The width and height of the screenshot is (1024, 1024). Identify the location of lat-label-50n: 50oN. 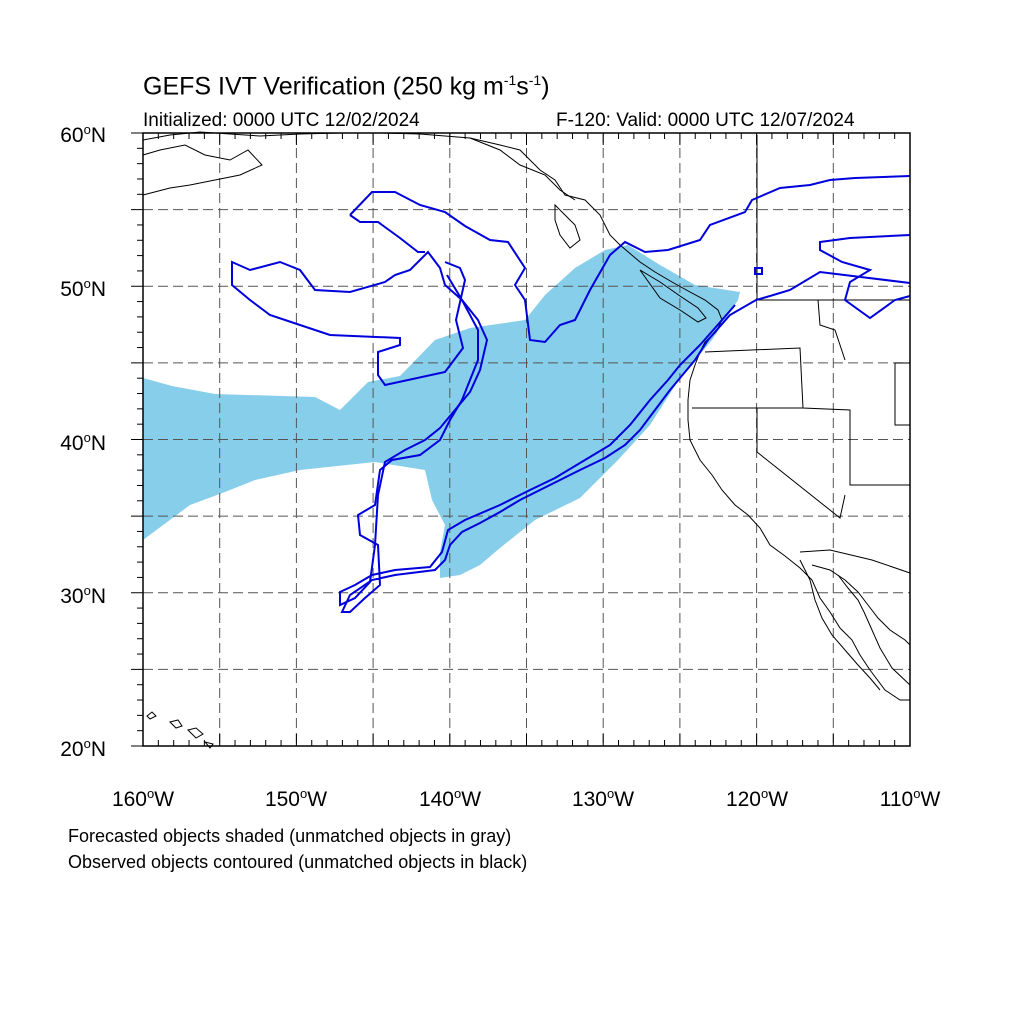
(83, 288).